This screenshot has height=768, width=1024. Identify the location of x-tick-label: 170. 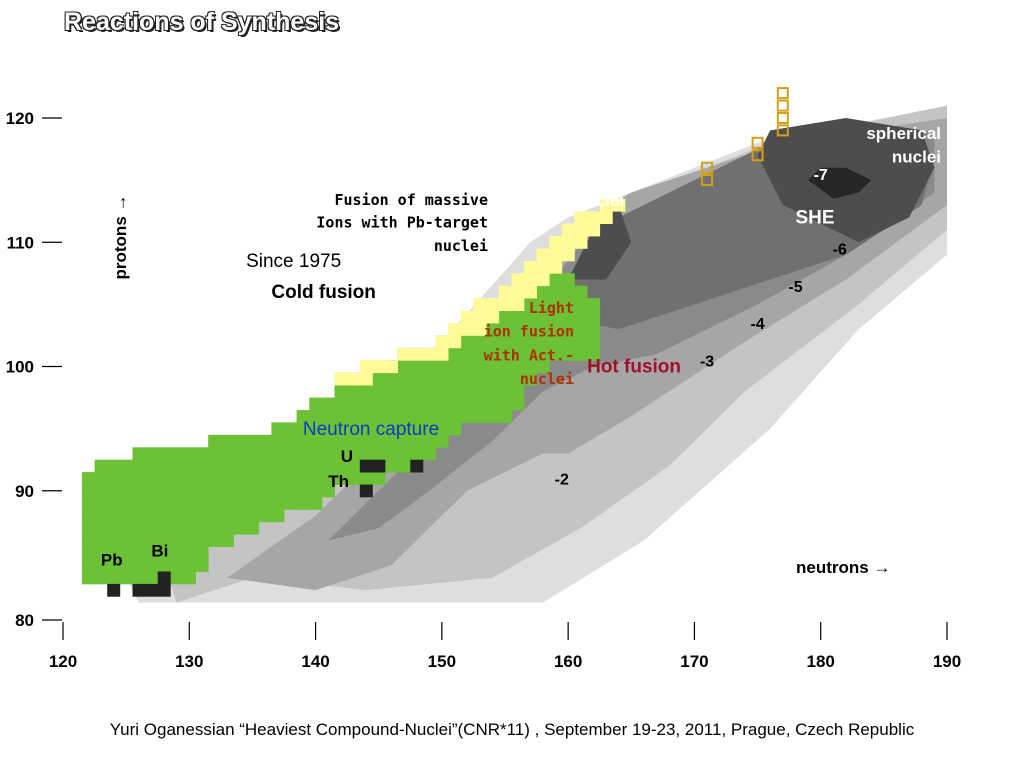
(694, 661).